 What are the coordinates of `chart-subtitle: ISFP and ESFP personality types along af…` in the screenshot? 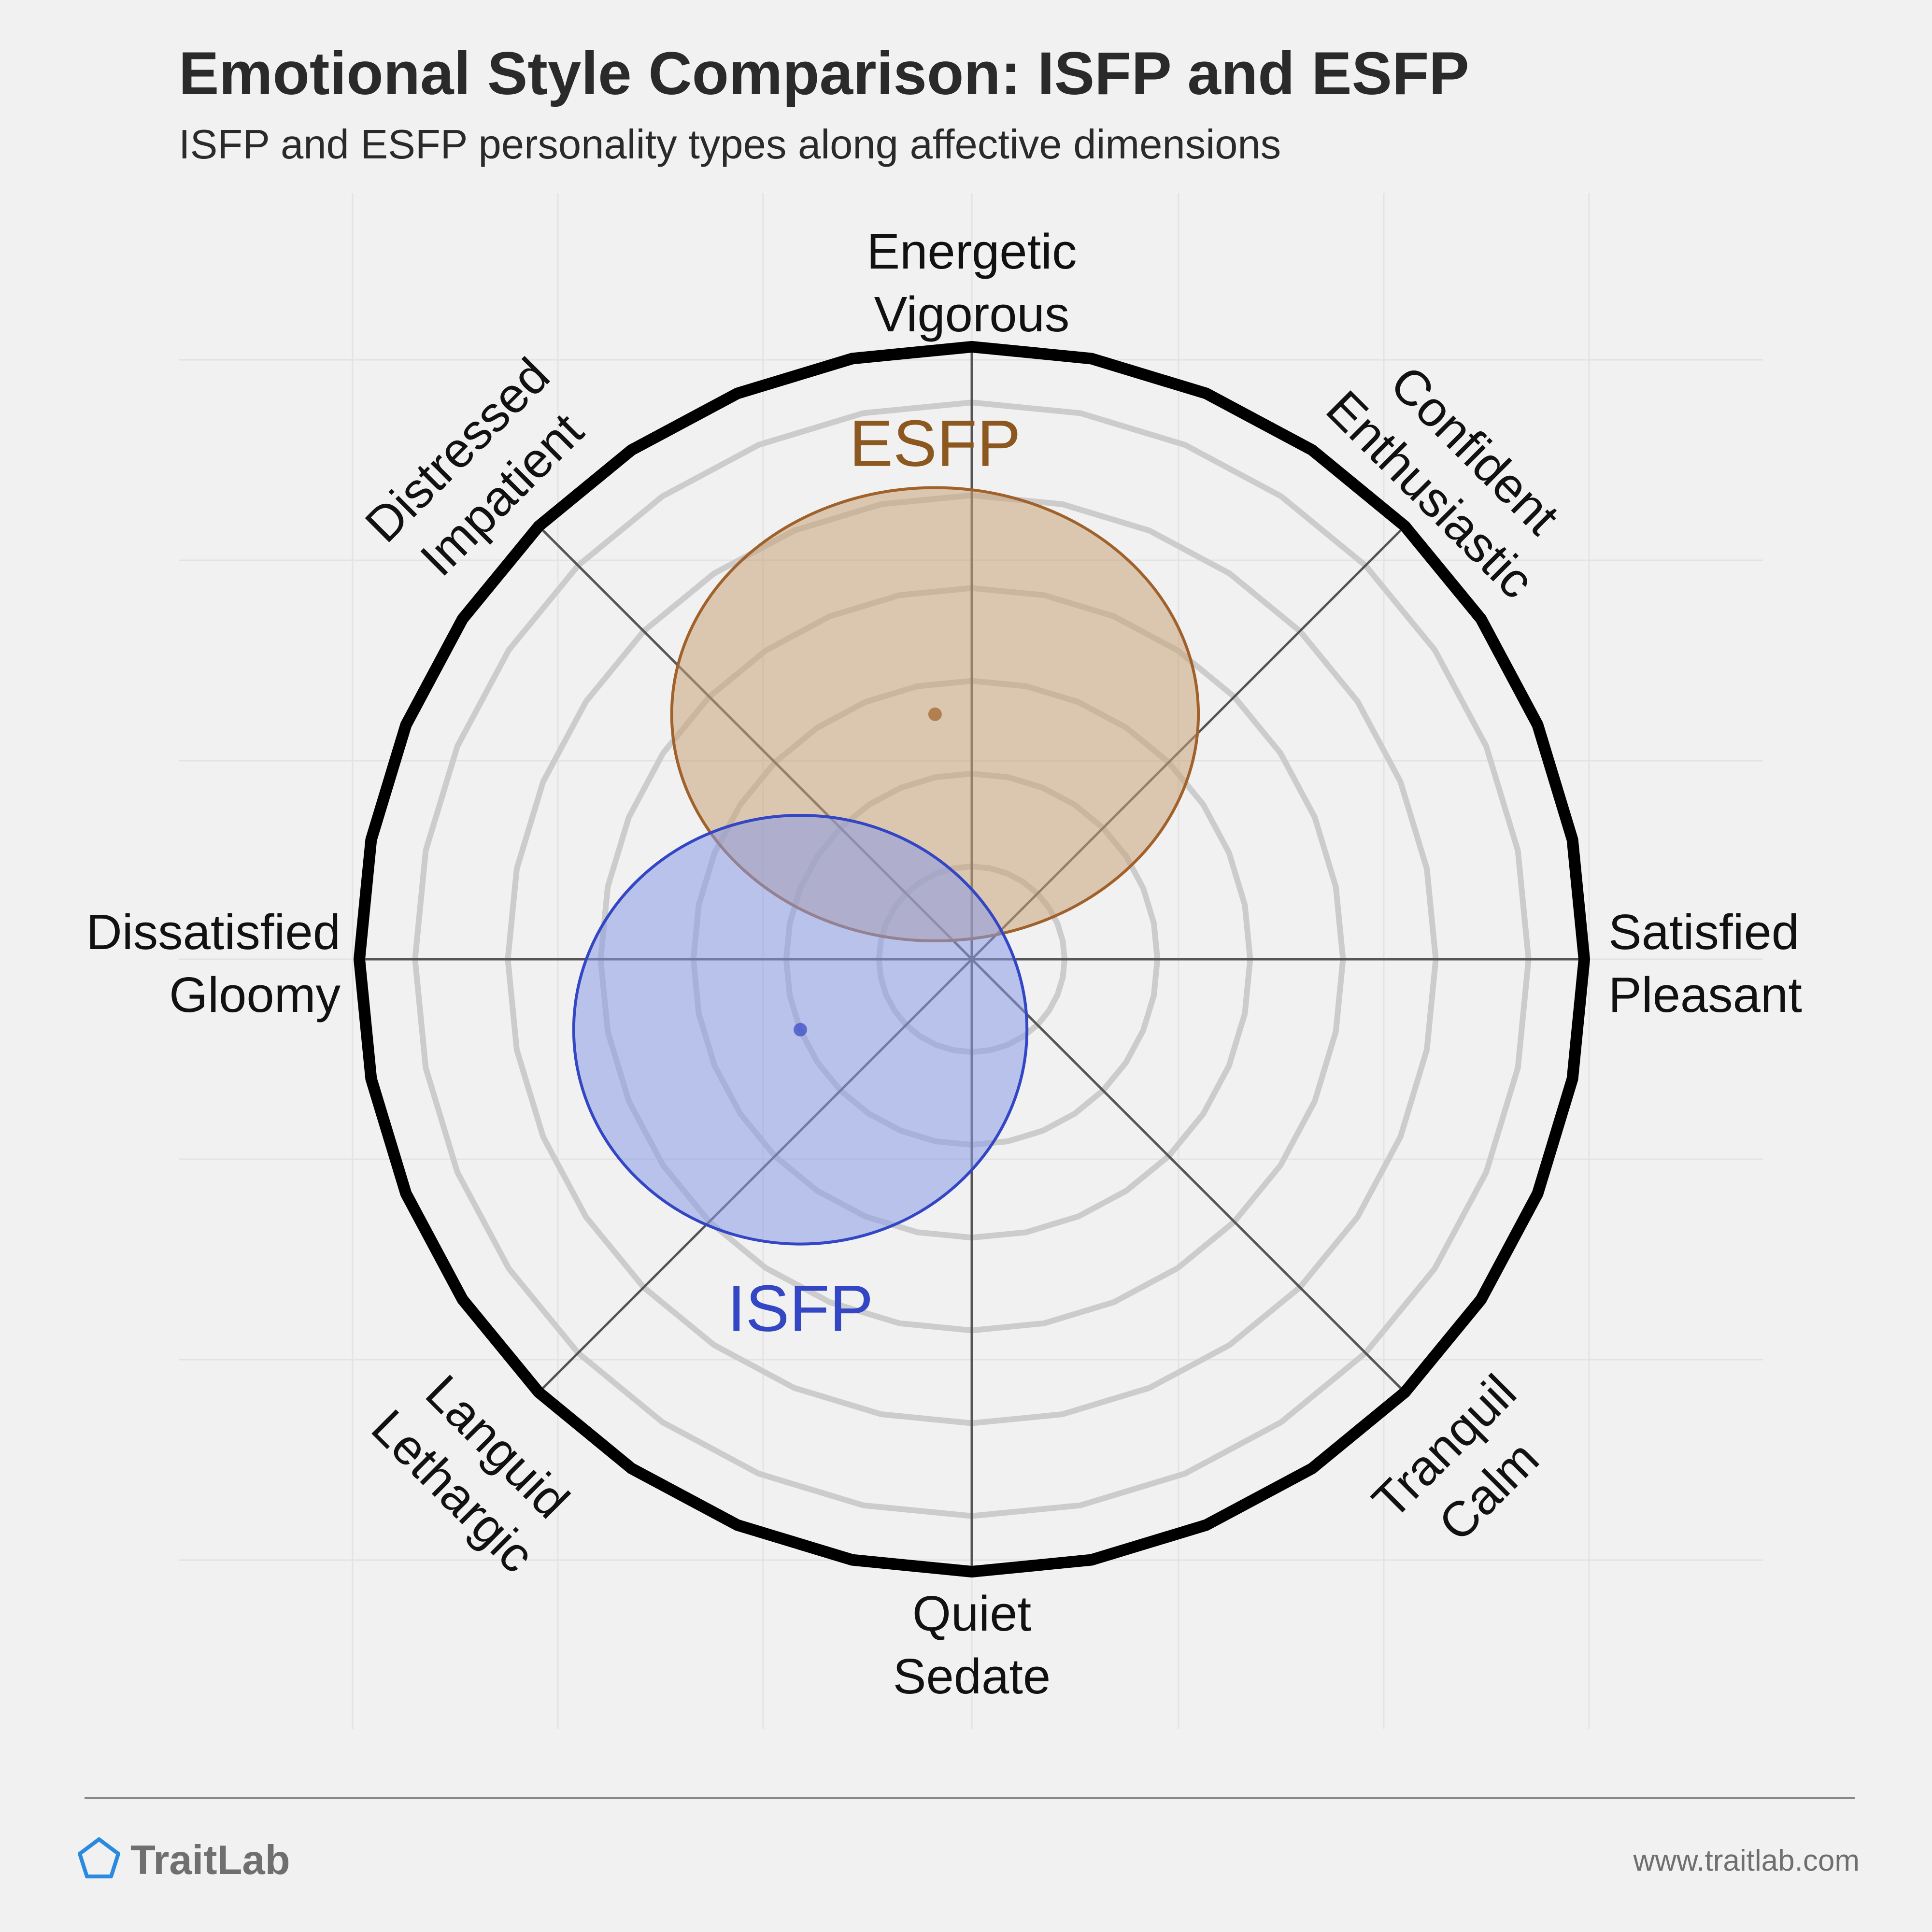 It's located at (730, 145).